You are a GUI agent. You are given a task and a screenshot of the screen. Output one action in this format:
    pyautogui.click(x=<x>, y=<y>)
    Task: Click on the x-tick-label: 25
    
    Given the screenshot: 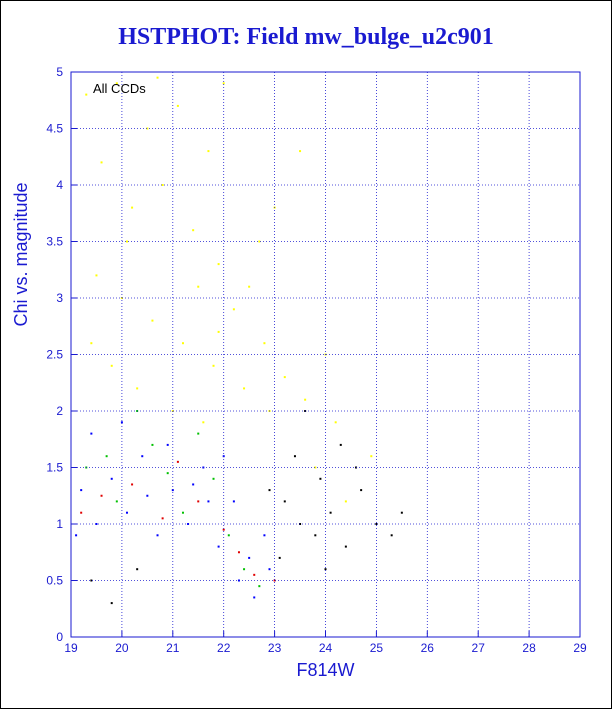 What is the action you would take?
    pyautogui.click(x=377, y=648)
    